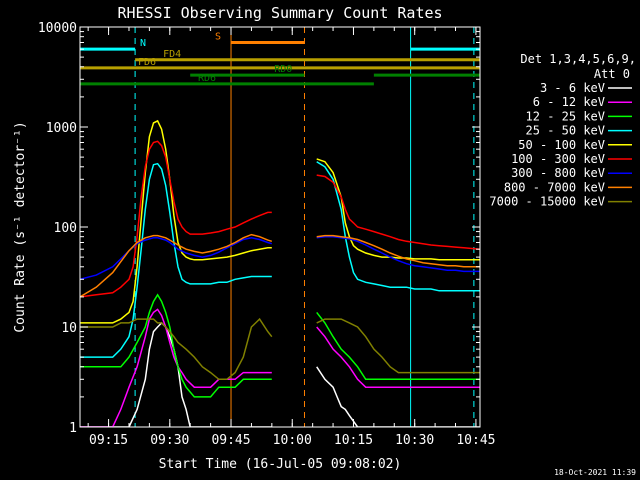  Describe the element at coordinates (578, 59) in the screenshot. I see `legend-header-line-1: Det 1,3,4,5,6,9,` at that location.